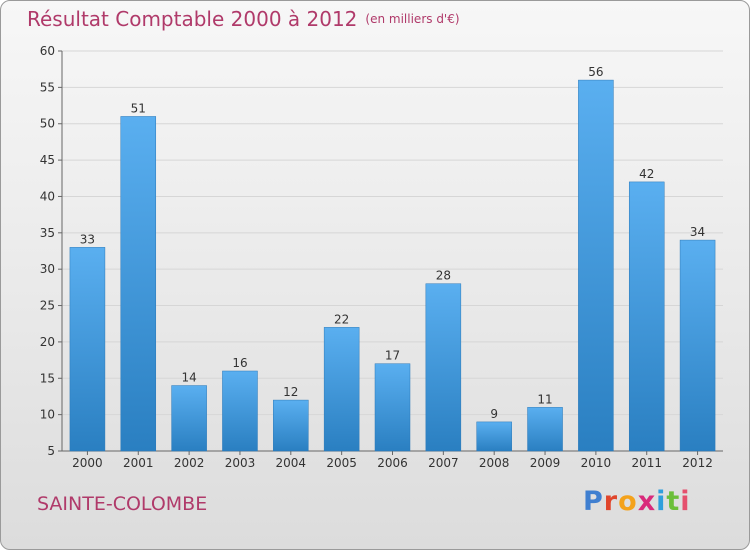  I want to click on data-label-2010: 56, so click(595, 72).